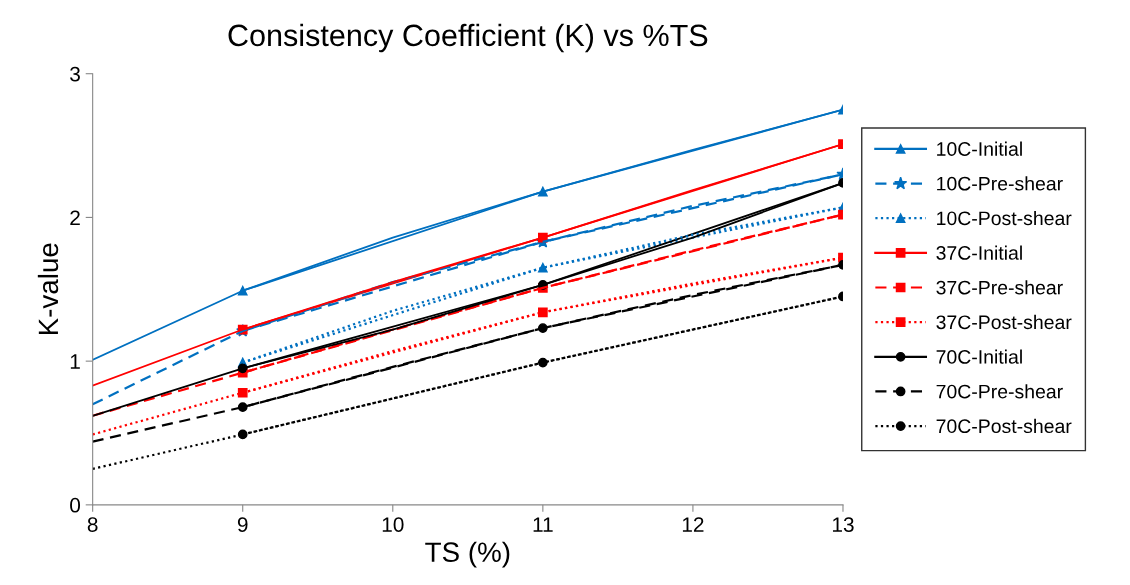  I want to click on legend-label: 10C-Pre-shear, so click(1000, 183).